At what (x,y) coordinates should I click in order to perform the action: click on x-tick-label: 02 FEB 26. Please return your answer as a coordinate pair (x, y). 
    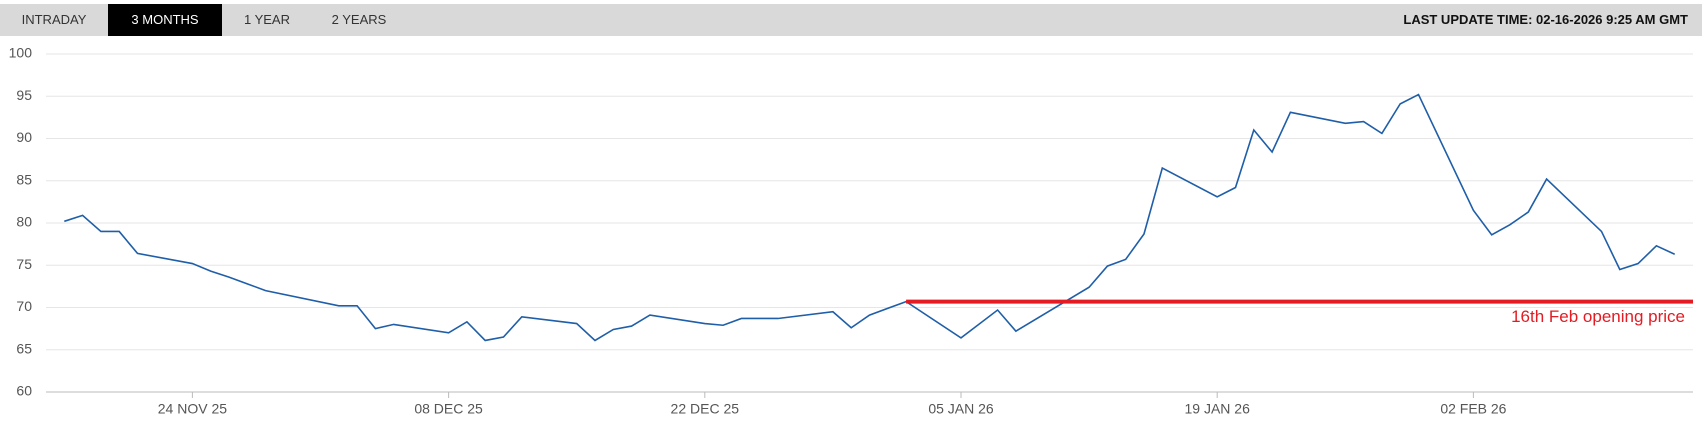
    Looking at the image, I should click on (1473, 409).